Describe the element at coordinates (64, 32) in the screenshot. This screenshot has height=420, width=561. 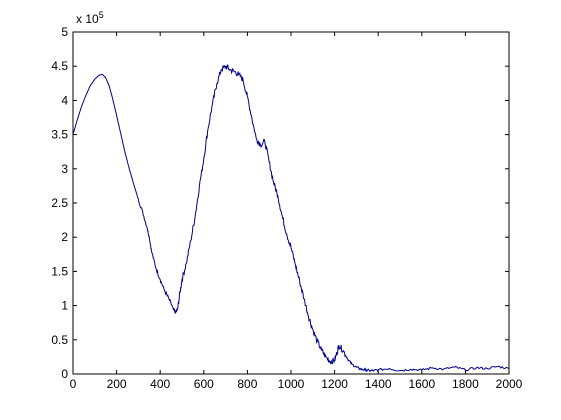
I see `y-tick-label: 5` at that location.